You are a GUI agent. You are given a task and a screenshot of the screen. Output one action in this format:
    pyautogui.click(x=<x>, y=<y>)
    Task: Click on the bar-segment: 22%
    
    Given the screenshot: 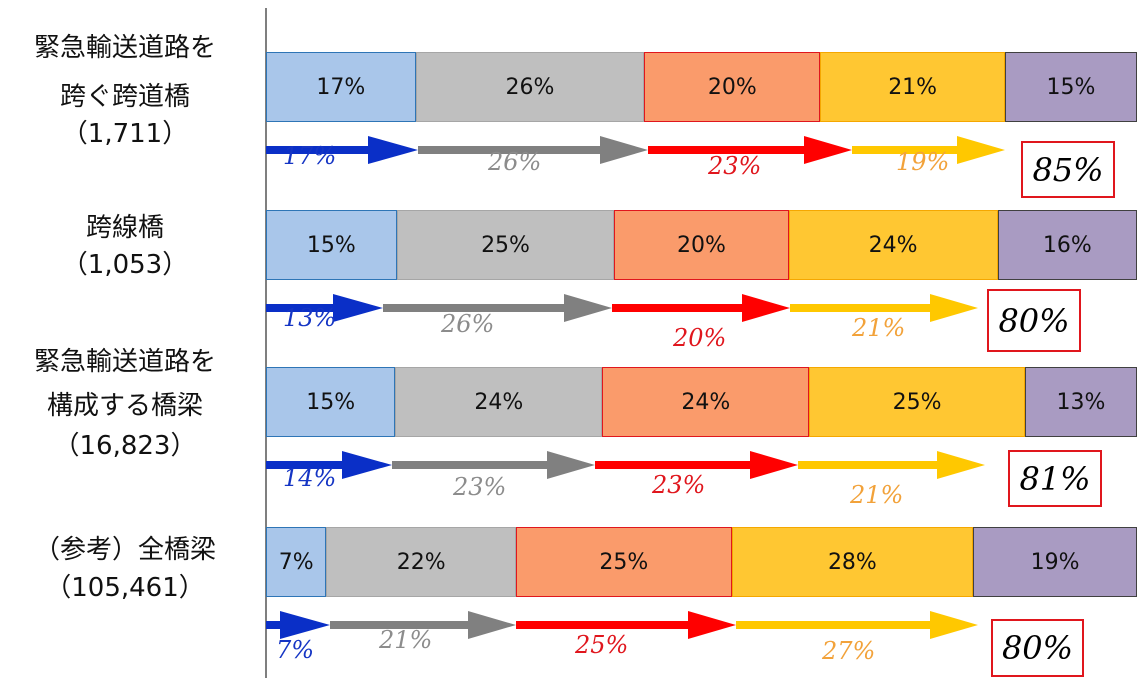 What is the action you would take?
    pyautogui.click(x=421, y=562)
    